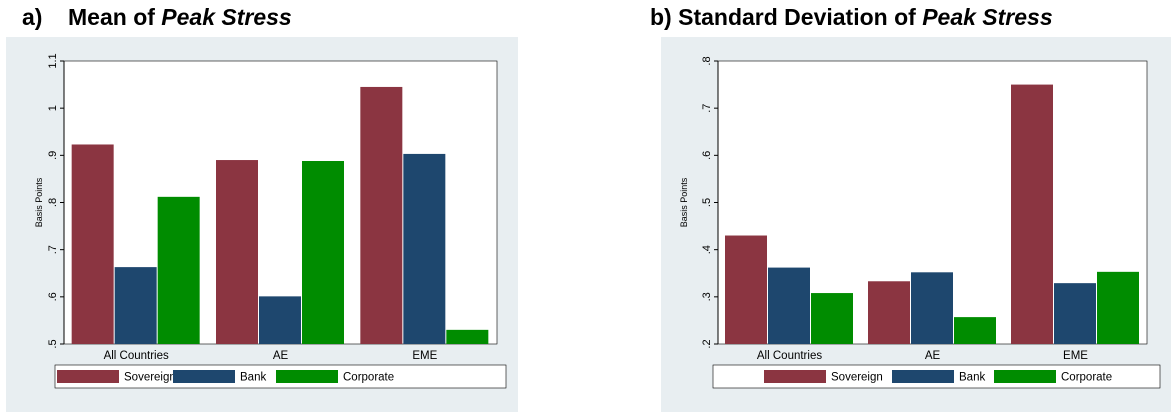  What do you see at coordinates (53, 249) in the screenshot?
I see `chart-a-ytick-label: .7` at bounding box center [53, 249].